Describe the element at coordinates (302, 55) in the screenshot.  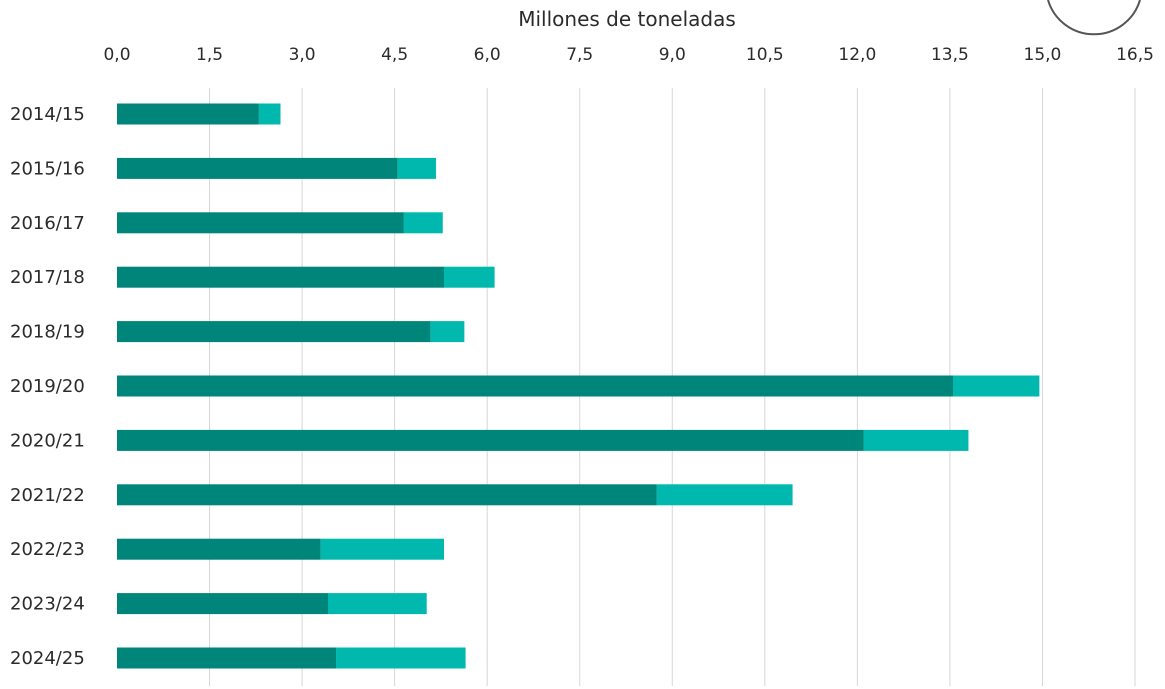
I see `x-tick-label: 3,0` at that location.